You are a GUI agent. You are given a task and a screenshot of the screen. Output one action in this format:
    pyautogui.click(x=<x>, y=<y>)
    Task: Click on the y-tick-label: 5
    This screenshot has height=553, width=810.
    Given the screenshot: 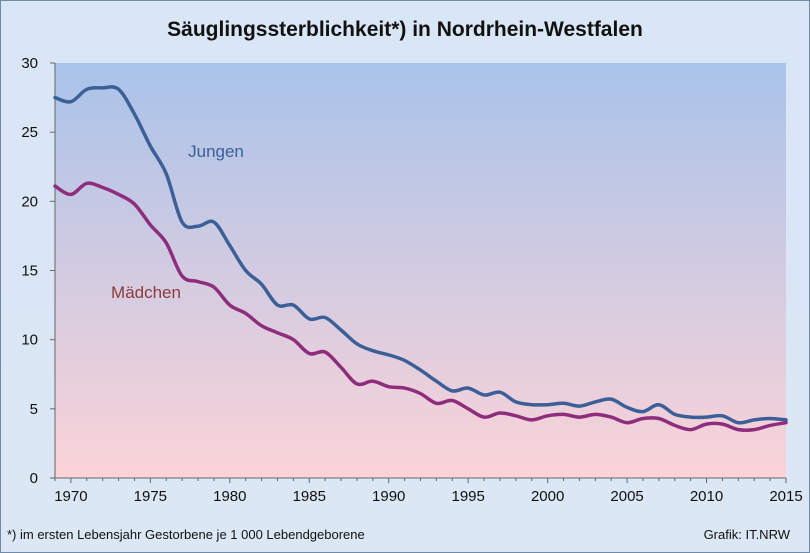 What is the action you would take?
    pyautogui.click(x=34, y=409)
    